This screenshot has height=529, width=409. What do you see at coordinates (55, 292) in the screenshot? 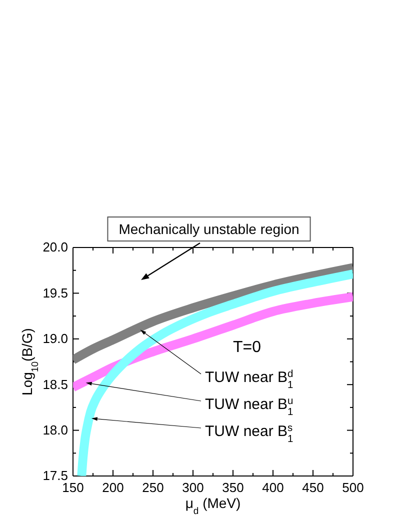
I see `y-tick-label: 19.5` at bounding box center [55, 292].